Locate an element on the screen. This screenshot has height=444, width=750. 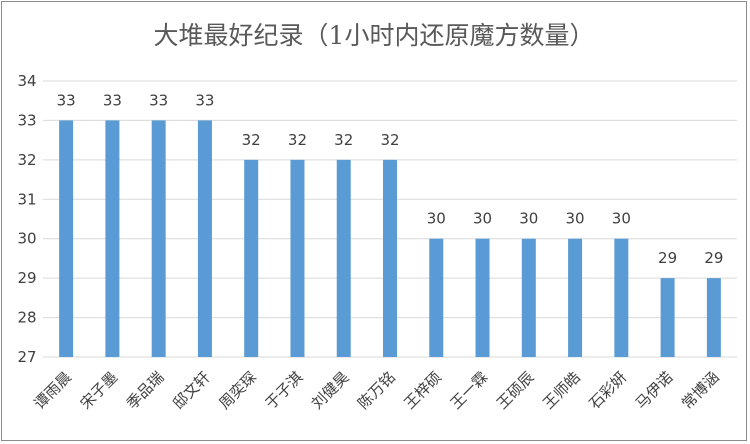
y-axis-ticks: 27 28 29 30 31 32 33 34 is located at coordinates (26, 219).